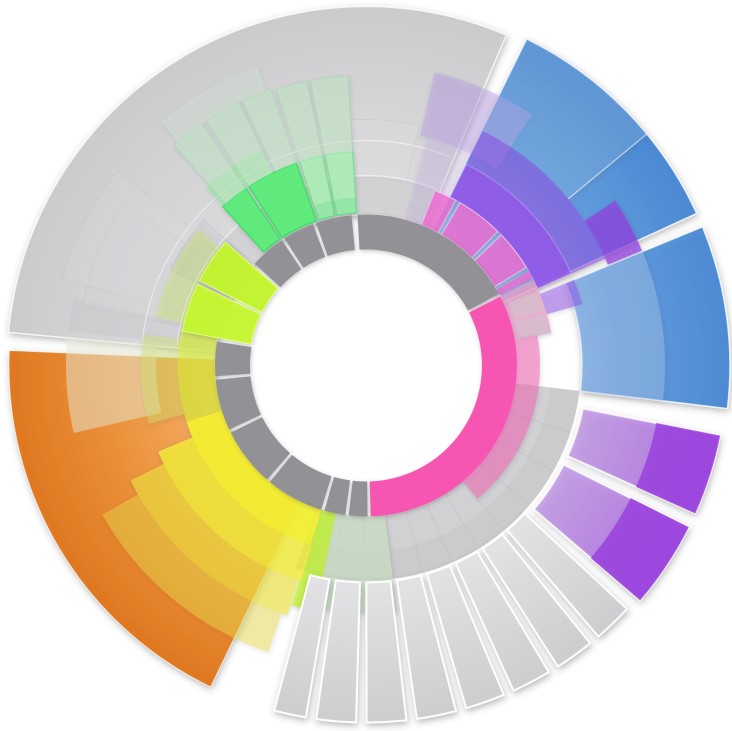 This screenshot has height=731, width=732. What do you see at coordinates (613, 232) in the screenshot?
I see `violet-l5-tip` at bounding box center [613, 232].